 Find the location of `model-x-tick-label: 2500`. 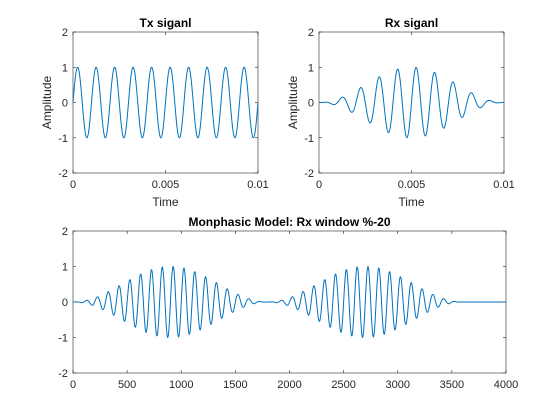

model-x-tick-label: 2500 is located at coordinates (343, 385).